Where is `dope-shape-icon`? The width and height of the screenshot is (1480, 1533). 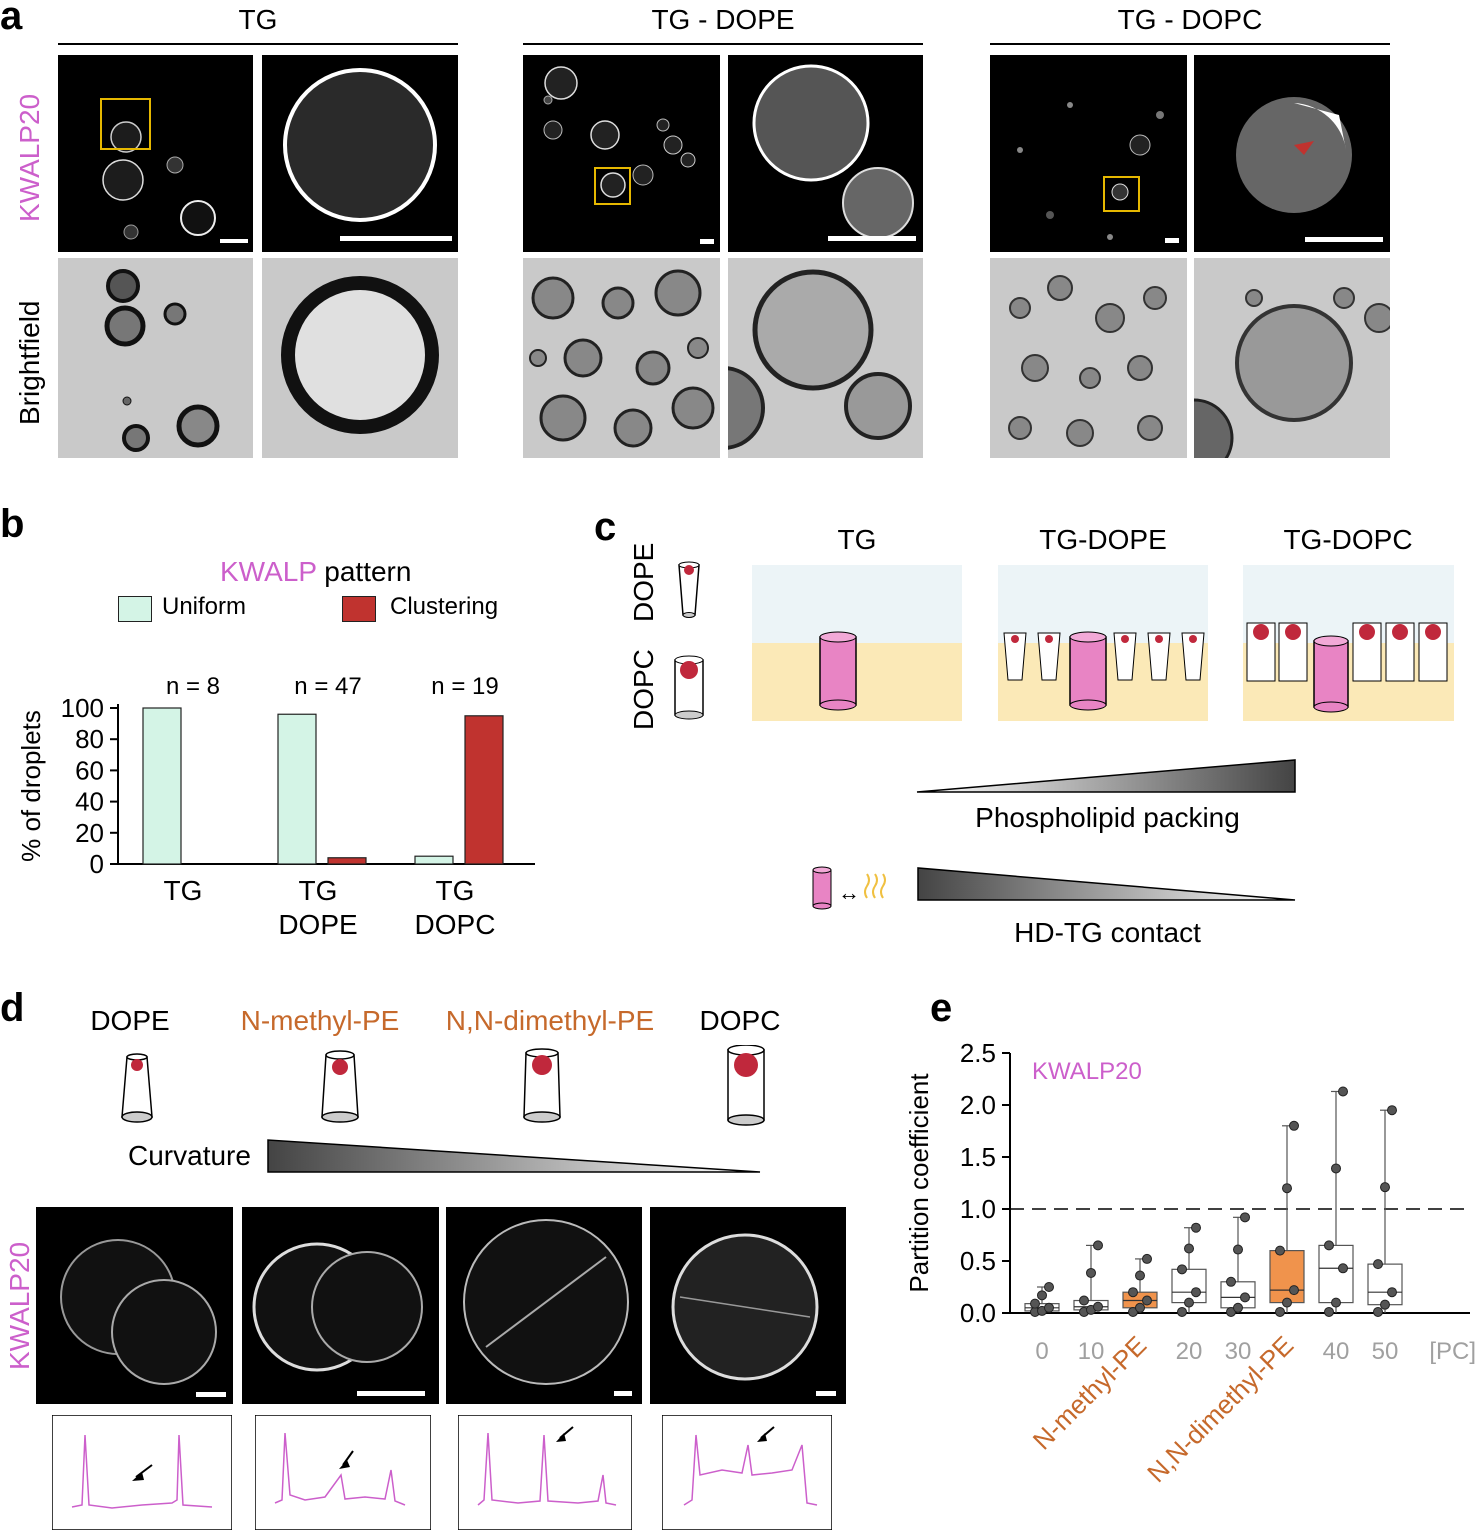
dope-shape-icon is located at coordinates (137, 1088).